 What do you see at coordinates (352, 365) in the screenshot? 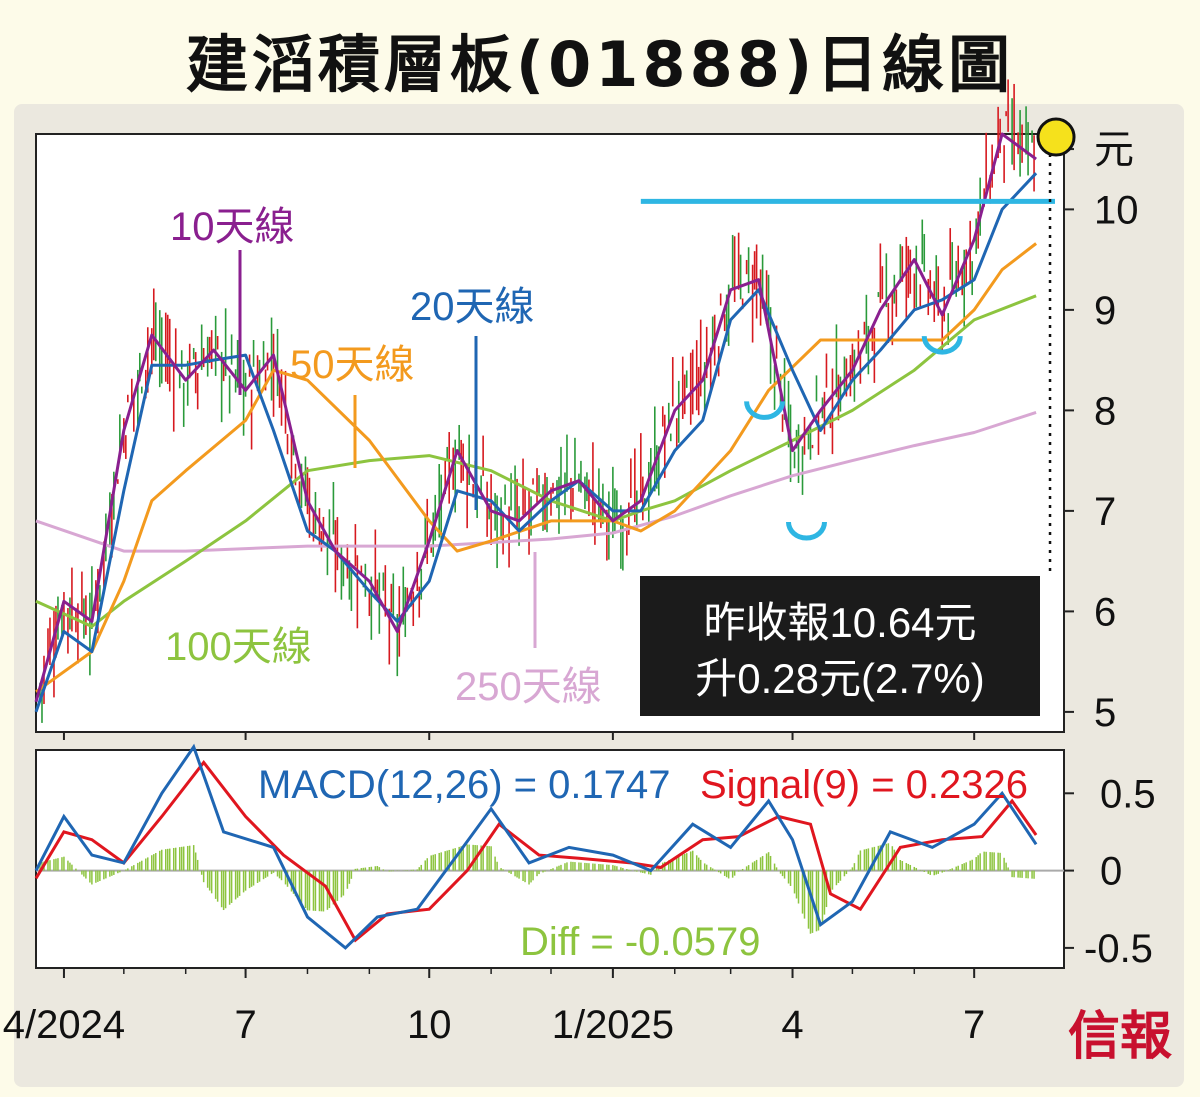
I see `ma50-label: 50天線` at bounding box center [352, 365].